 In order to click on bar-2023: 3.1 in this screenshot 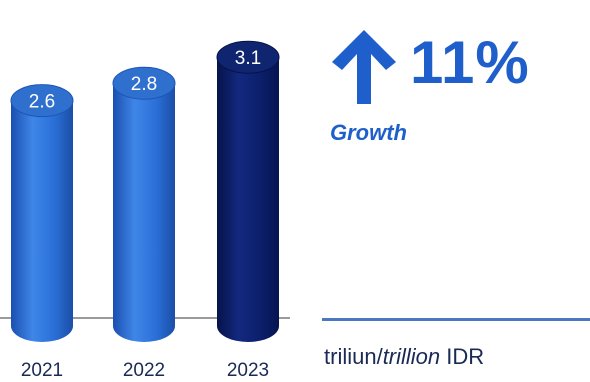, I will do `click(248, 191)`.